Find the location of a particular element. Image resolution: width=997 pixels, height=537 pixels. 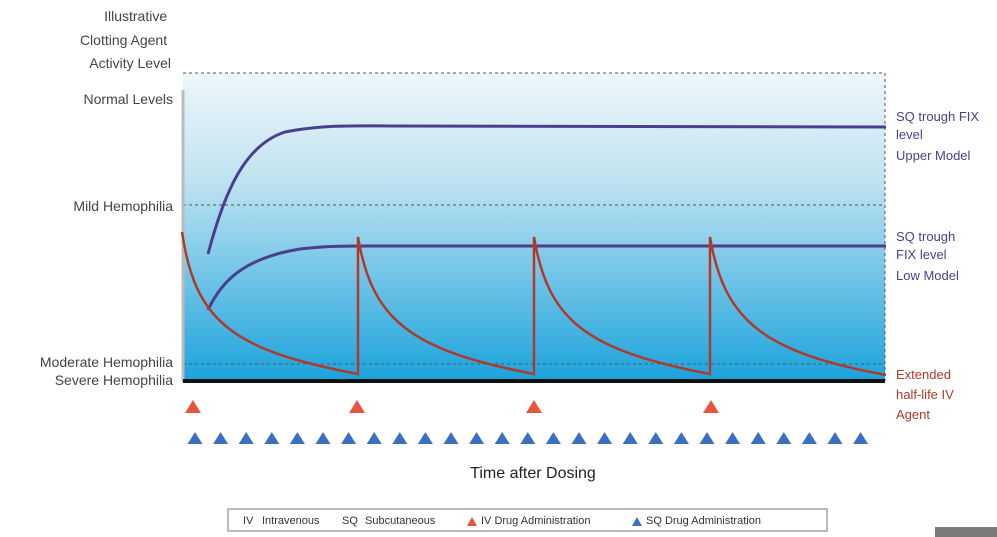

series-label-sq-low-line-1: SQ trough is located at coordinates (925, 236).